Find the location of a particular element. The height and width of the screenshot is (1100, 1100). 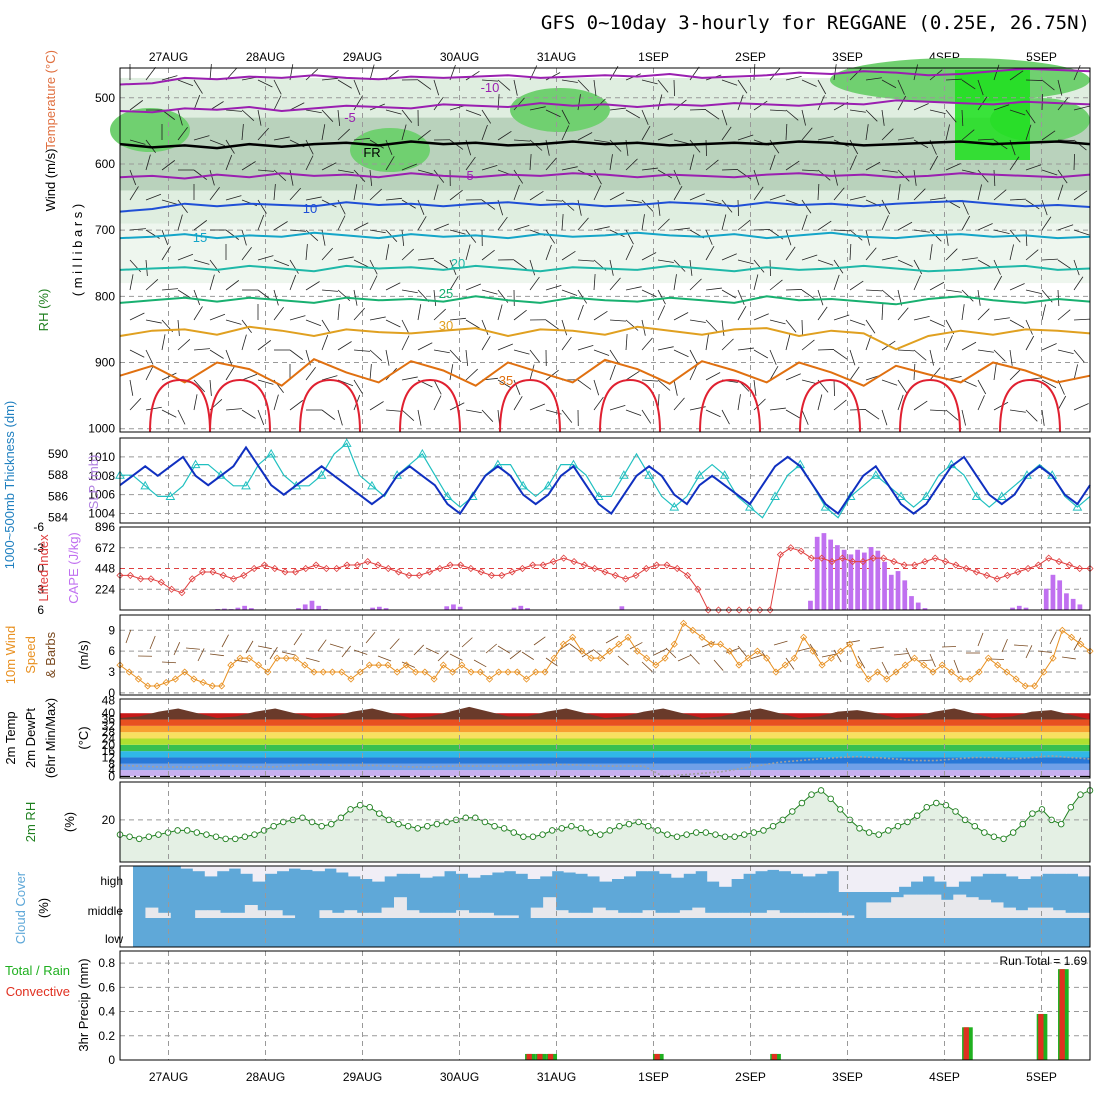

bottom-date-6: 2SEP is located at coordinates (750, 1077).